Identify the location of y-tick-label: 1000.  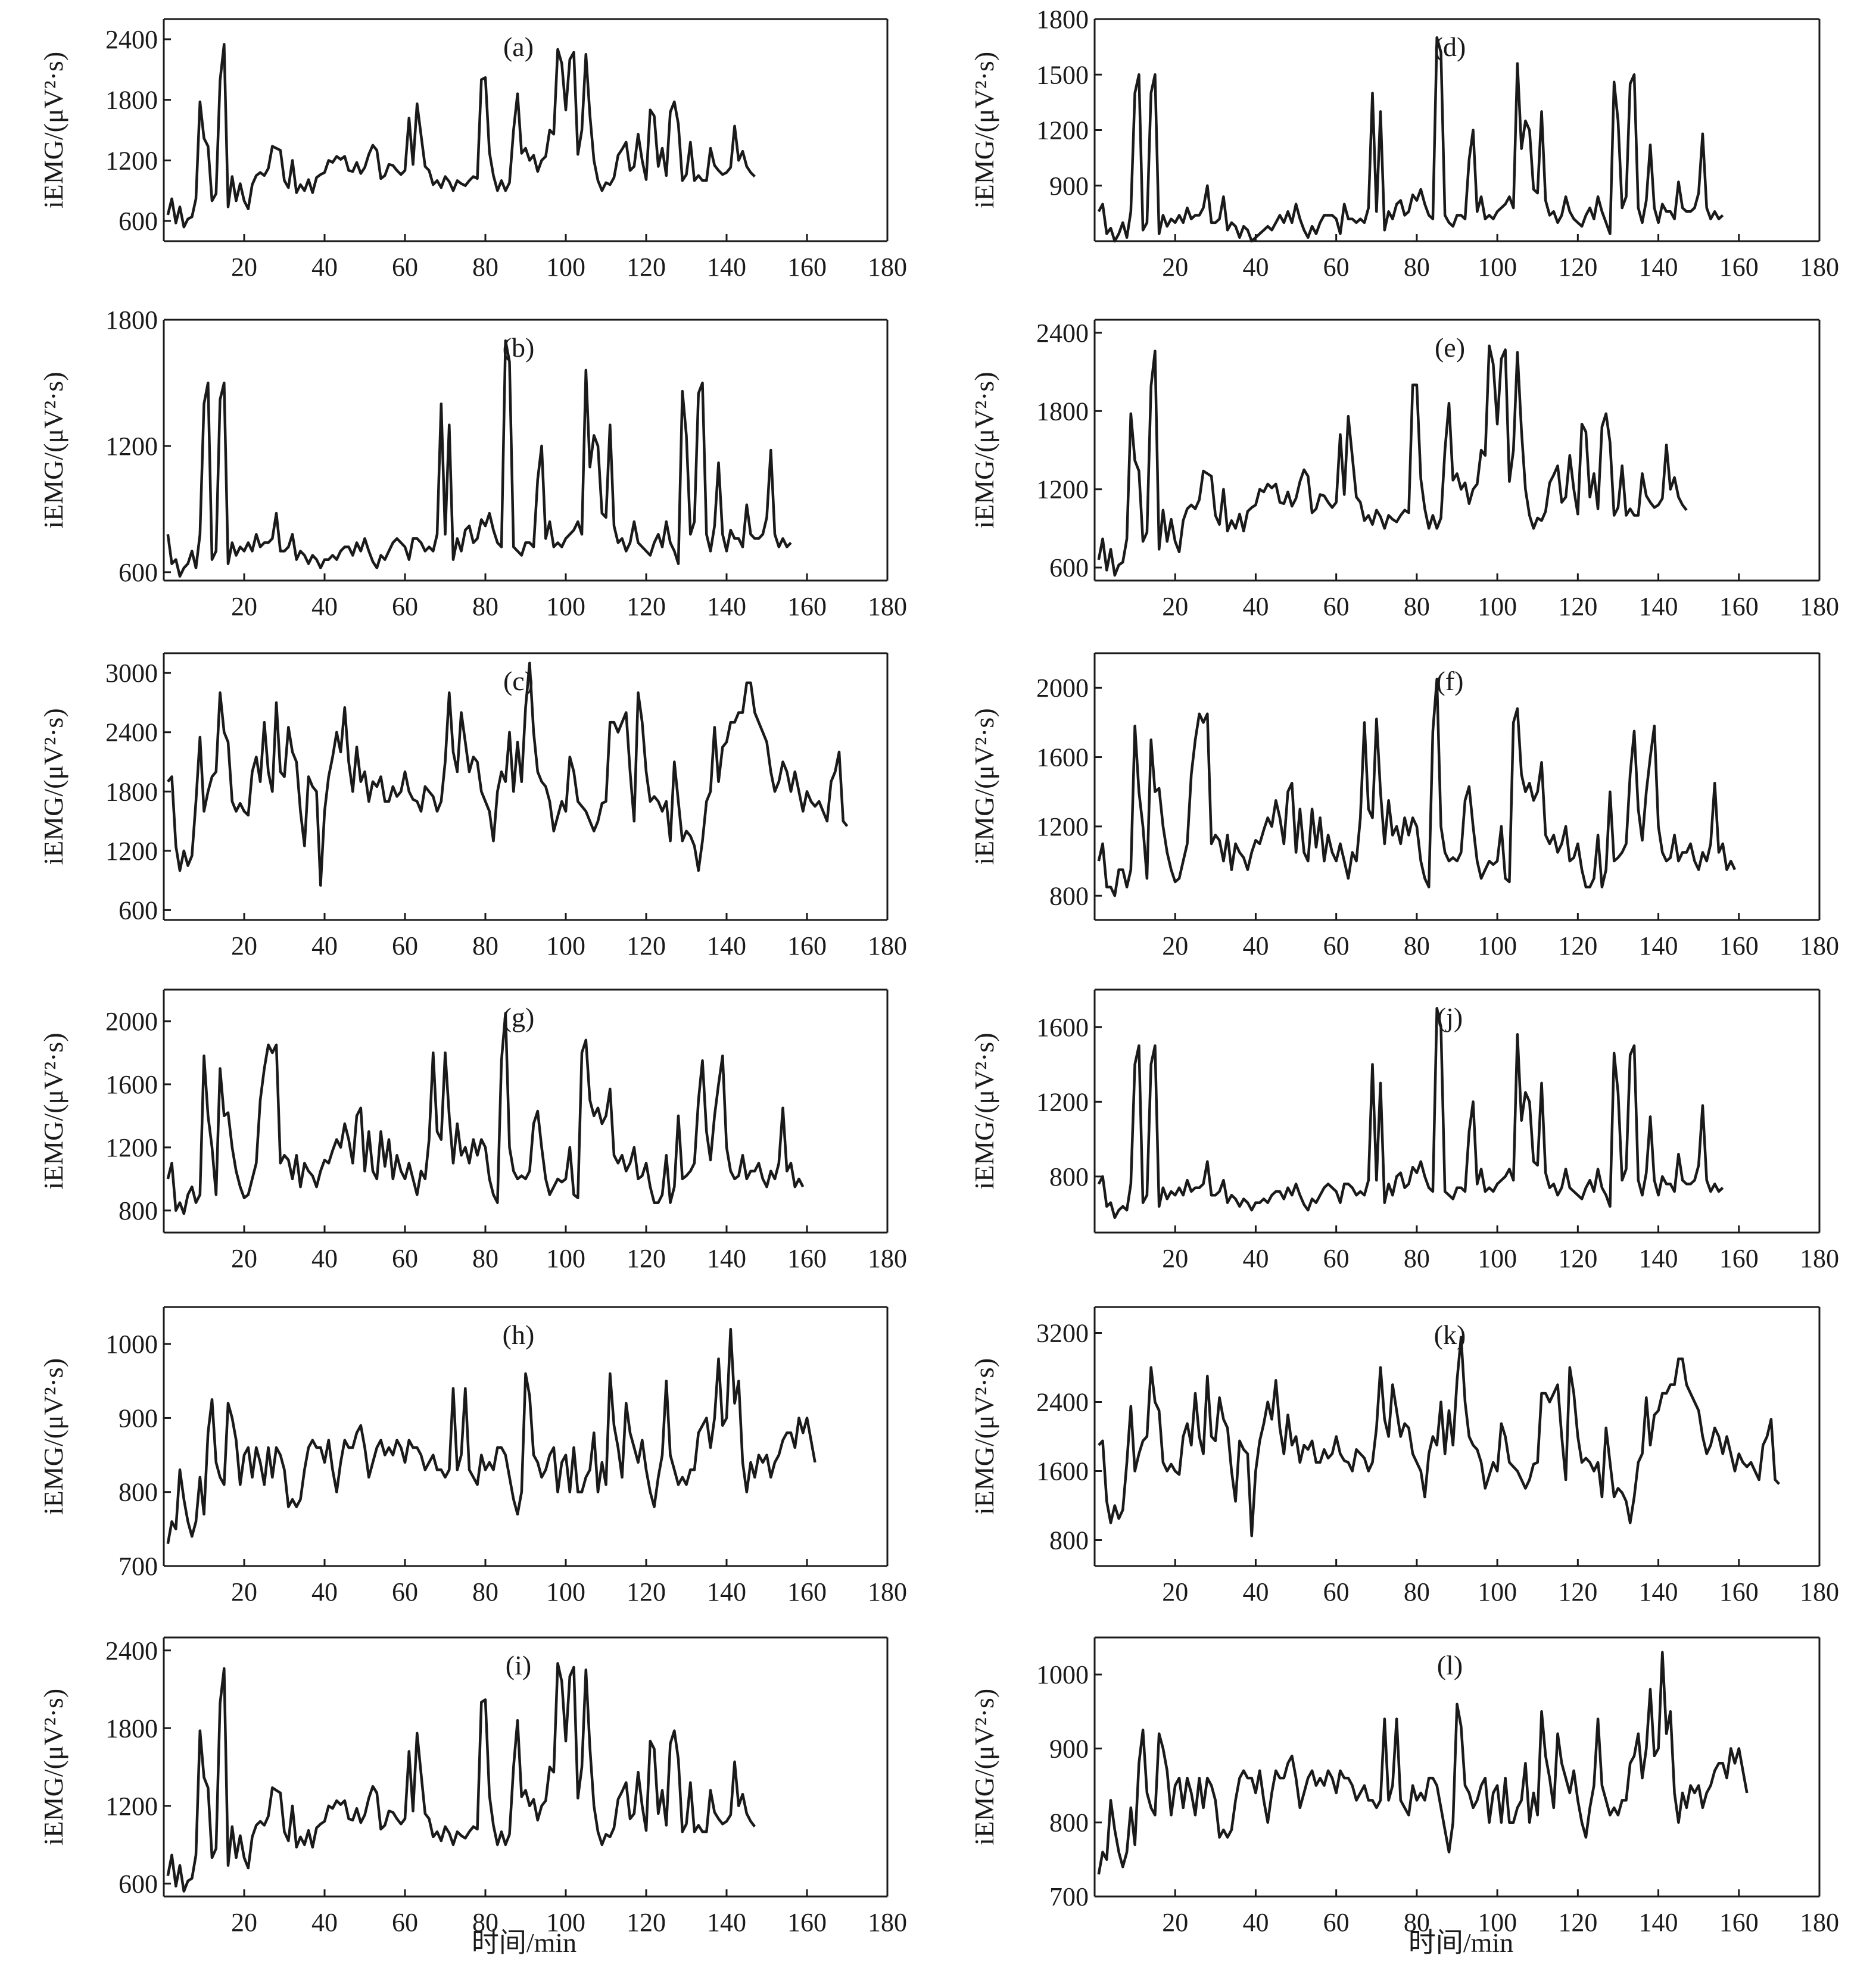
(1062, 1674).